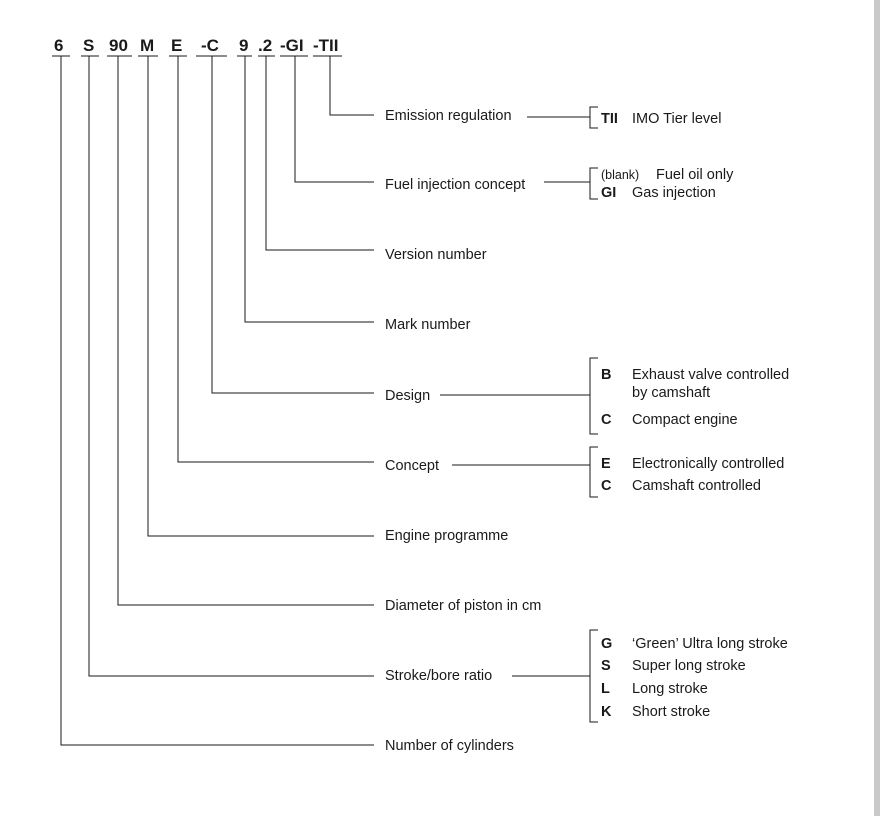 The image size is (880, 816). Describe the element at coordinates (593, 183) in the screenshot. I see `bracket-fuel` at that location.